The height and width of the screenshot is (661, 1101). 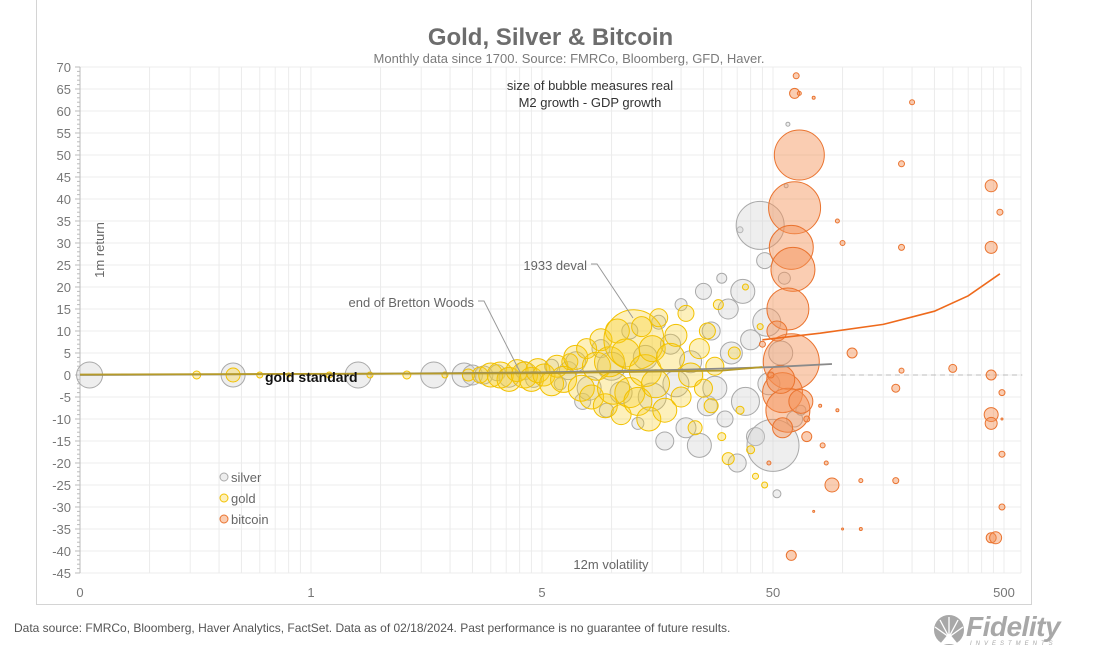 What do you see at coordinates (99, 250) in the screenshot?
I see `y-axis-title: 1m return` at bounding box center [99, 250].